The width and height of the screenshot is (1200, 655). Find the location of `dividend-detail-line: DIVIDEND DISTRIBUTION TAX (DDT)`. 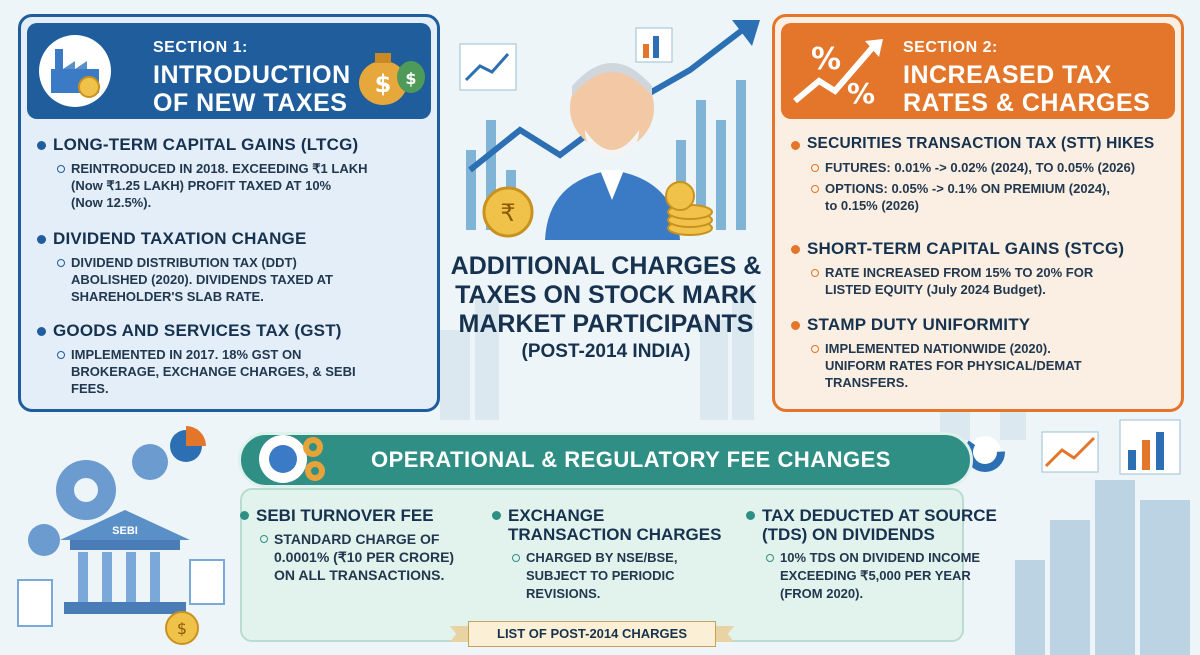

dividend-detail-line: DIVIDEND DISTRIBUTION TAX (DDT) is located at coordinates (184, 262).